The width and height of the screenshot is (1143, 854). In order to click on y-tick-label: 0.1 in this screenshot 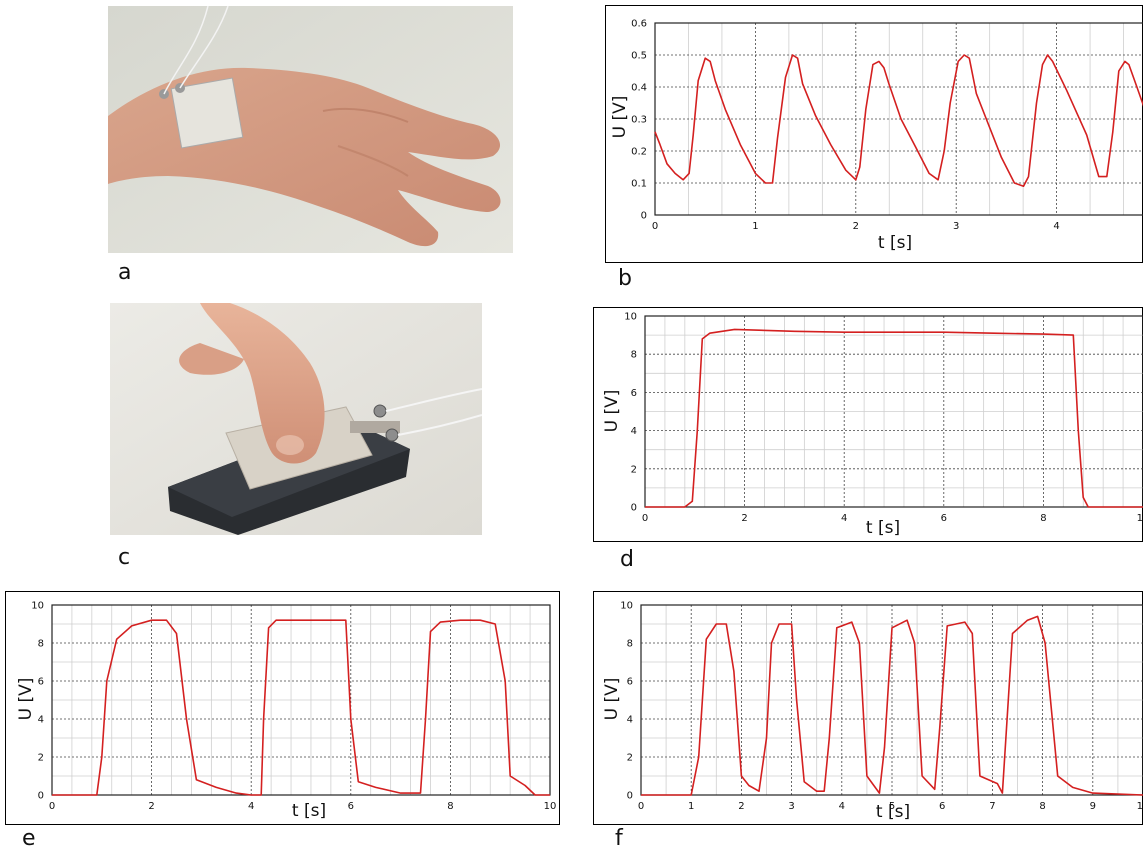, I will do `click(639, 184)`.